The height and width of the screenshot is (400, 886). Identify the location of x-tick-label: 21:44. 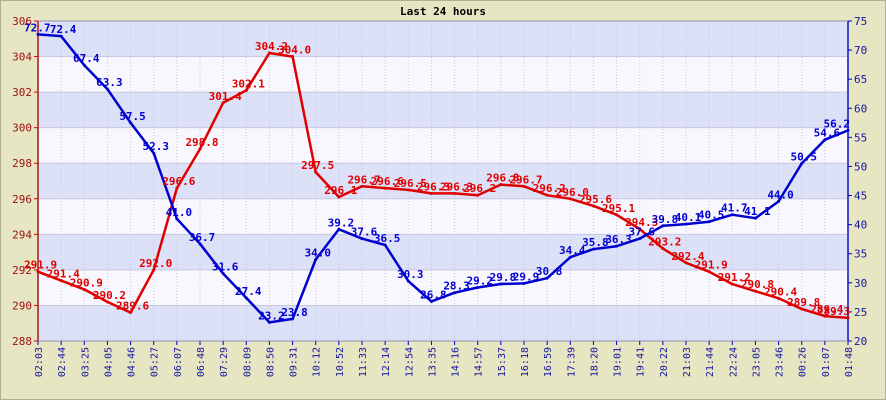
(710, 362).